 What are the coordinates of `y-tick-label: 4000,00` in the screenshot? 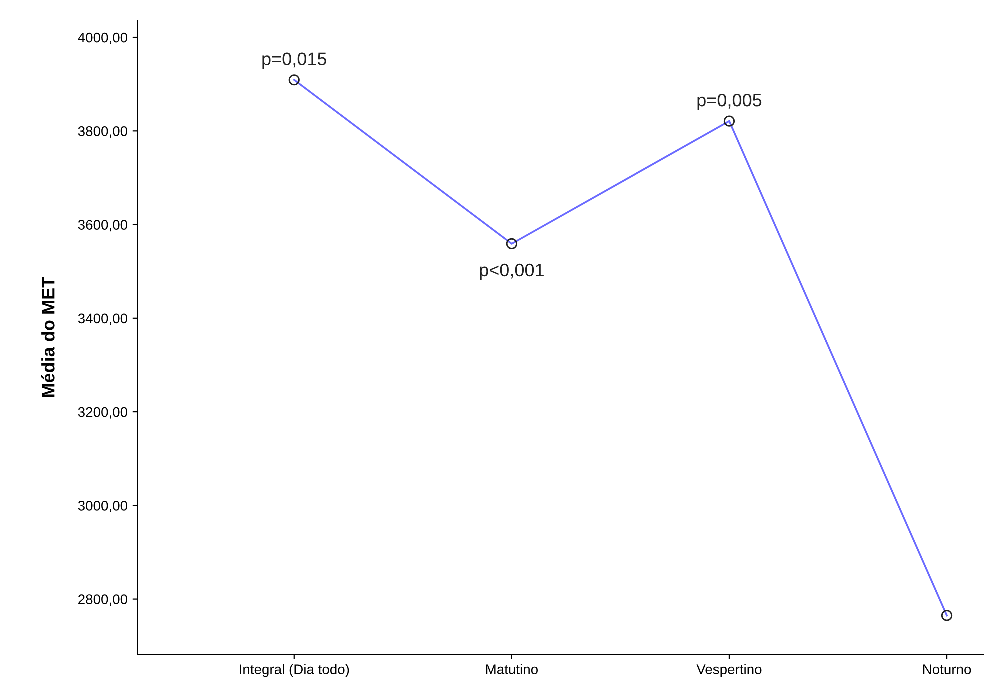 It's located at (103, 38).